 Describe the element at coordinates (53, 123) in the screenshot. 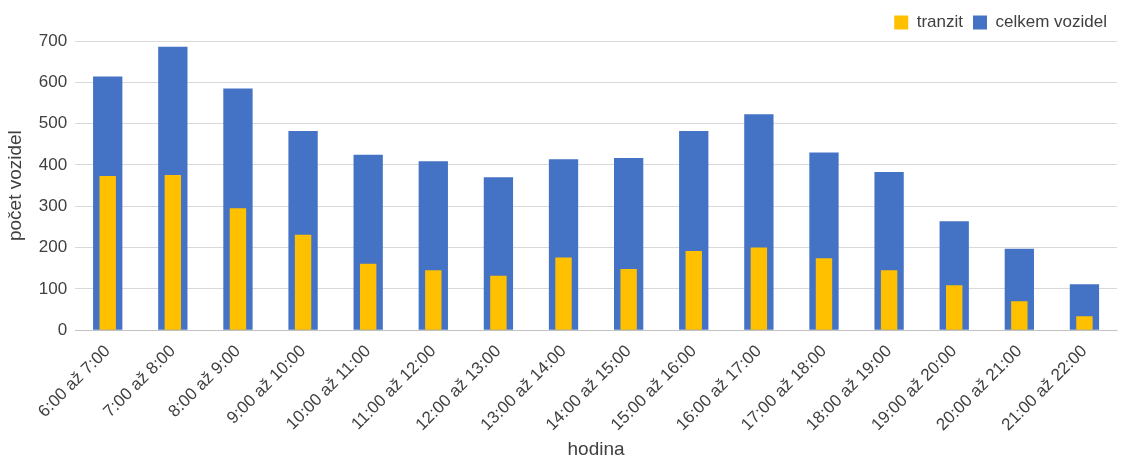

I see `y-tick-label: 500` at that location.